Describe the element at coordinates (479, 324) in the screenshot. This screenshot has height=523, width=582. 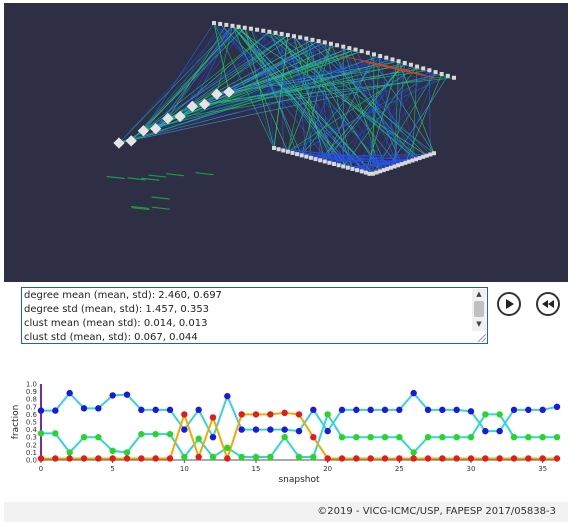
I see `scroll-down-icon: ▼` at that location.